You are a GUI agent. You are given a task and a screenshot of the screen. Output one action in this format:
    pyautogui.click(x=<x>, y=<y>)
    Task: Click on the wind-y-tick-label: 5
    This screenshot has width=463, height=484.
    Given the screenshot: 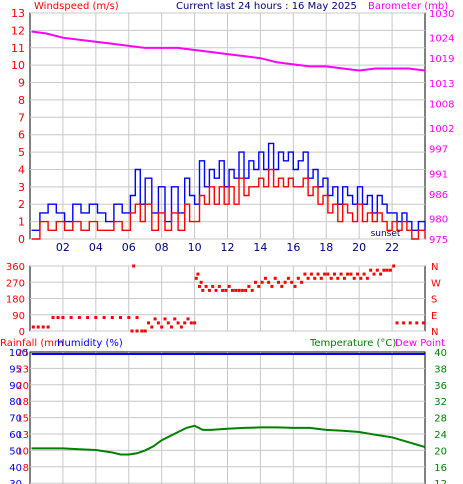 What is the action you would take?
    pyautogui.click(x=21, y=152)
    